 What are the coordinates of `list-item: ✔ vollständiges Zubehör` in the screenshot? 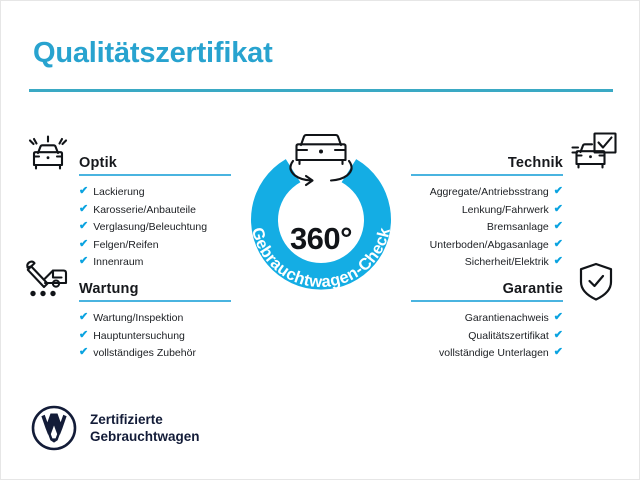 It's located at (155, 354).